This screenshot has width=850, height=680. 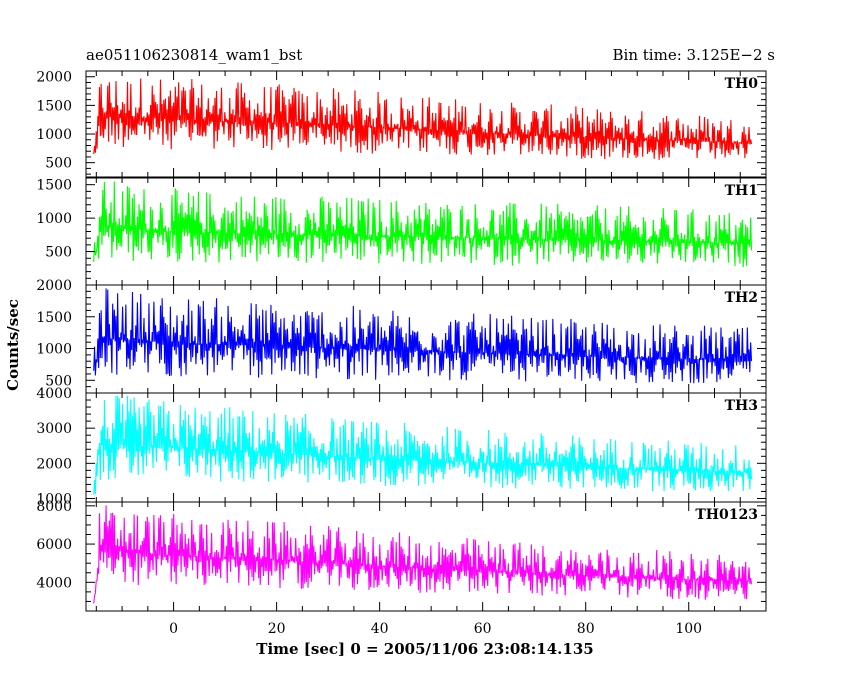 What do you see at coordinates (194, 55) in the screenshot?
I see `chart-title-left: ae051106230814_wam1_bst` at bounding box center [194, 55].